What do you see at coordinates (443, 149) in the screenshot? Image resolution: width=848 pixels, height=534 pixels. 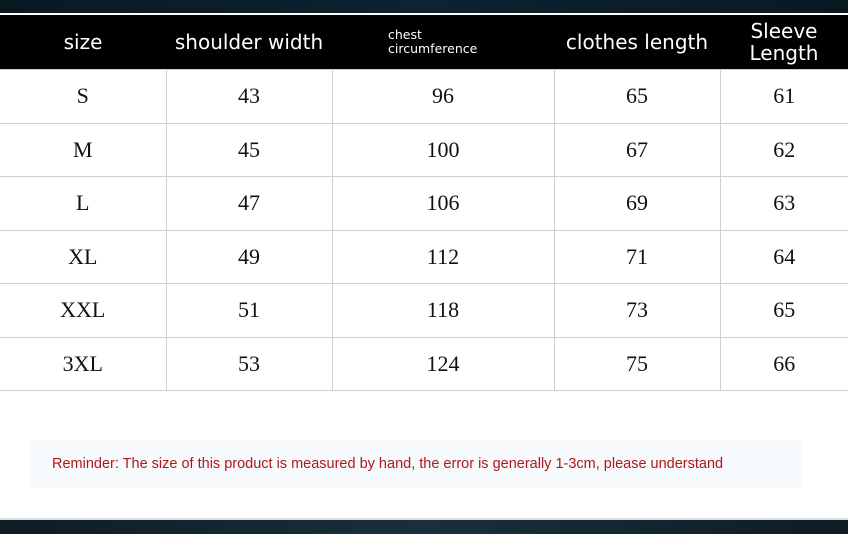 I see `table-cell: 100` at bounding box center [443, 149].